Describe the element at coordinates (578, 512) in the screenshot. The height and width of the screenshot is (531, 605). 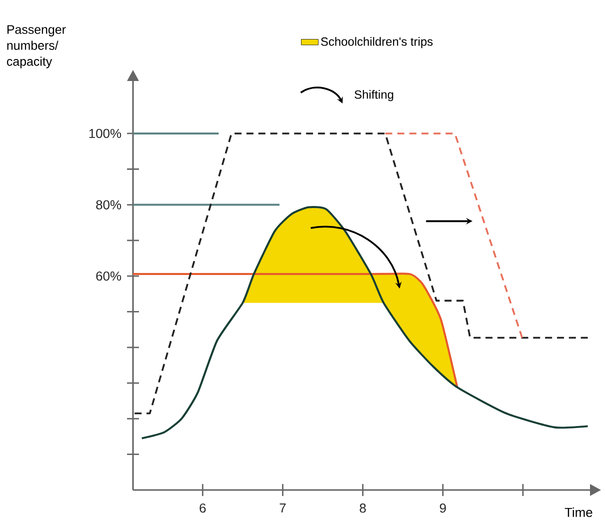
I see `x-axis-title: Time` at that location.